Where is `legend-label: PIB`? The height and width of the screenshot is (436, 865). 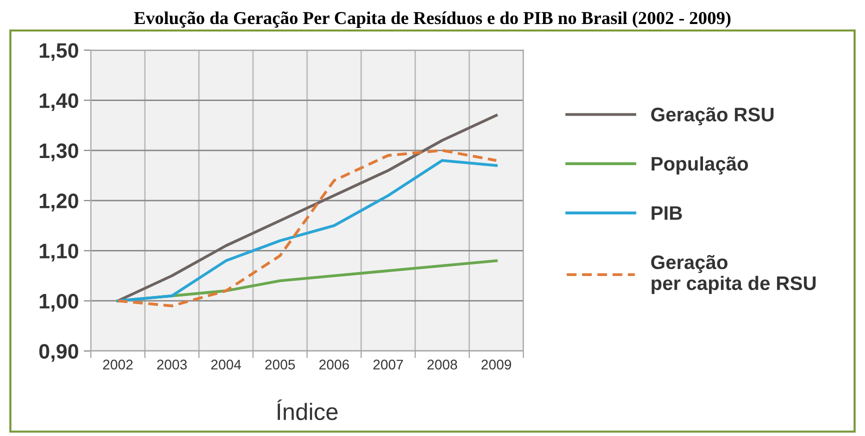 legend-label: PIB is located at coordinates (667, 213).